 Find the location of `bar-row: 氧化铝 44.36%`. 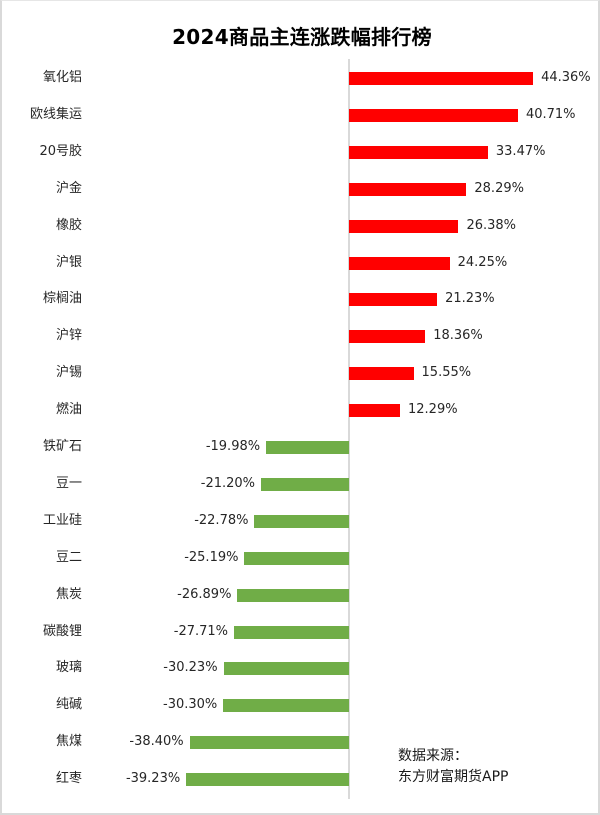

bar-row: 氧化铝 44.36% is located at coordinates (301, 78).